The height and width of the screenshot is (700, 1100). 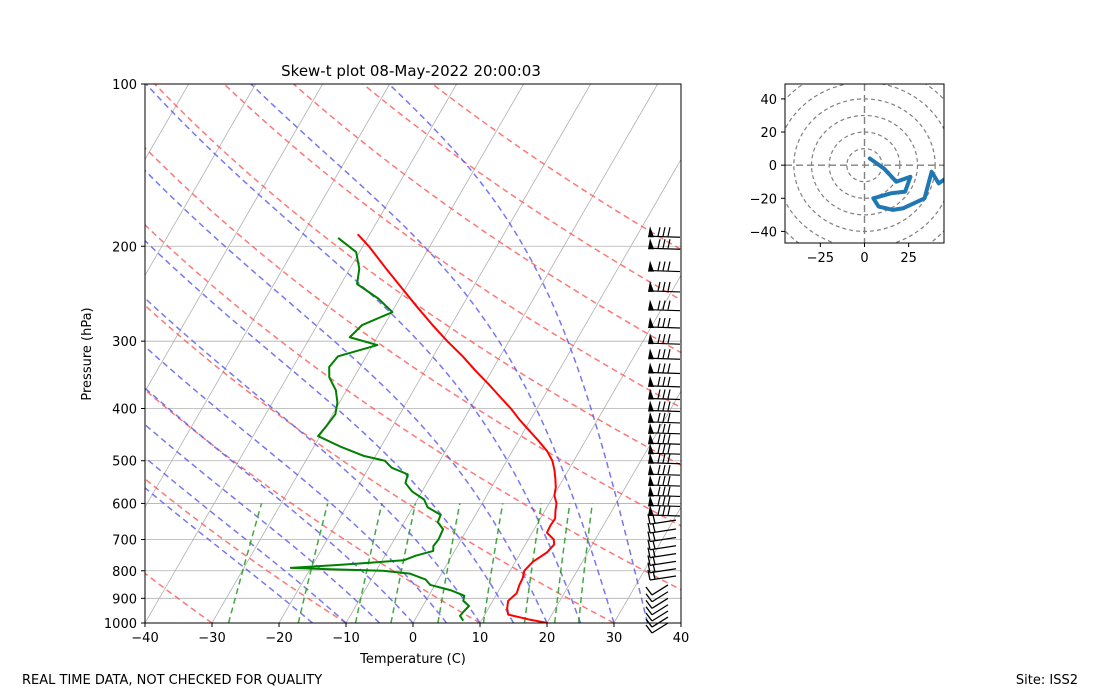 What do you see at coordinates (124, 342) in the screenshot?
I see `y-tick-label: 300` at bounding box center [124, 342].